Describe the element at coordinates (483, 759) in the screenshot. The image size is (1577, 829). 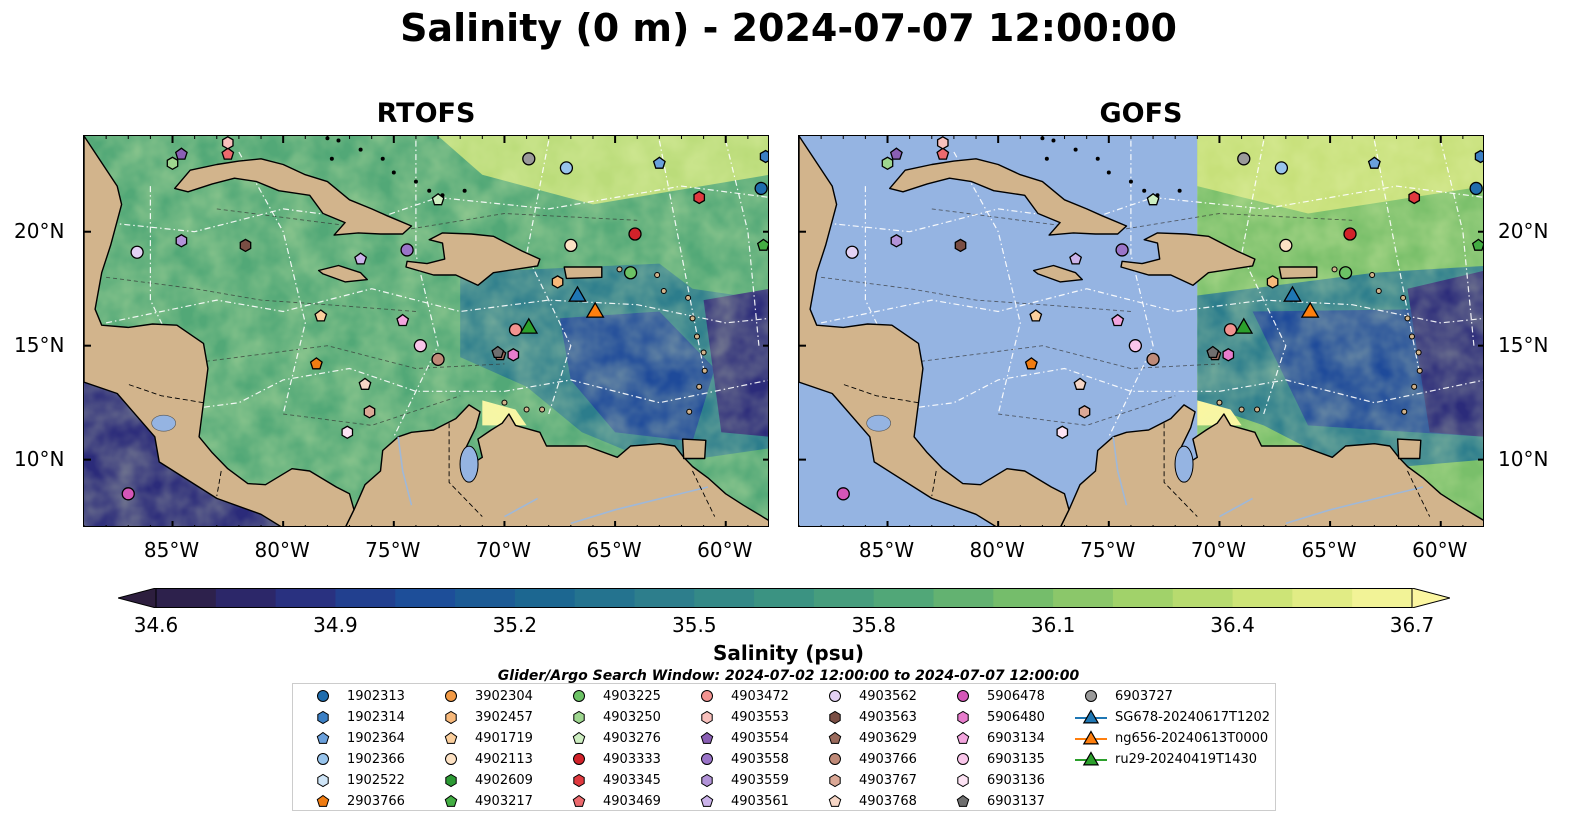
I see `legend-item: 4902113` at that location.